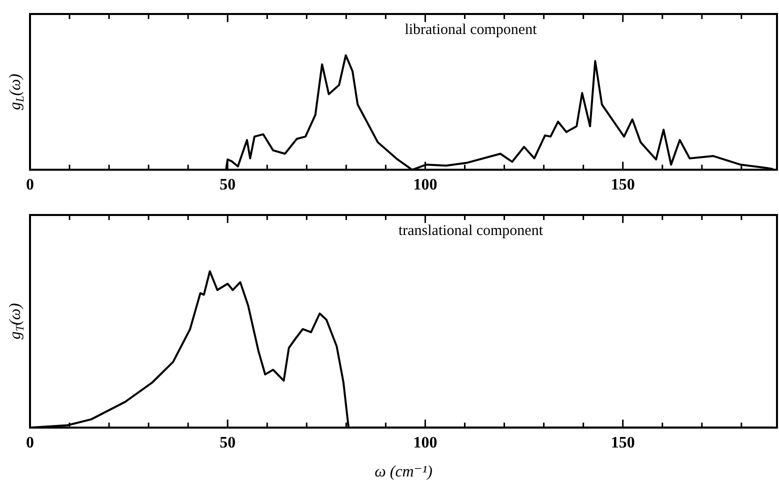  What do you see at coordinates (17, 321) in the screenshot?
I see `y-axis-title: gT(ω)` at bounding box center [17, 321].